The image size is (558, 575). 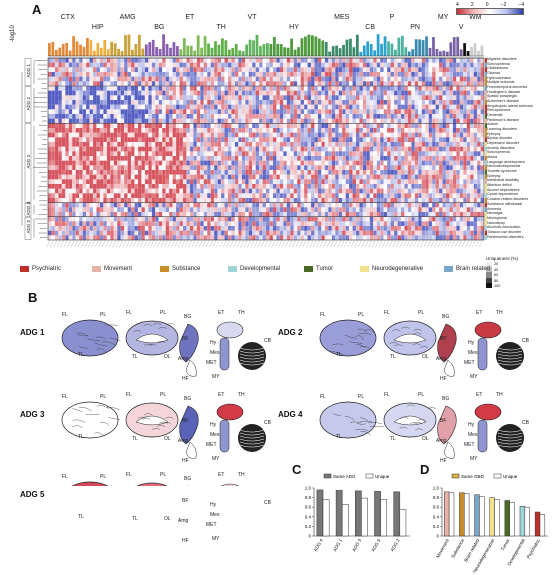 I want to click on cortex-medial, so click(x=152, y=484).